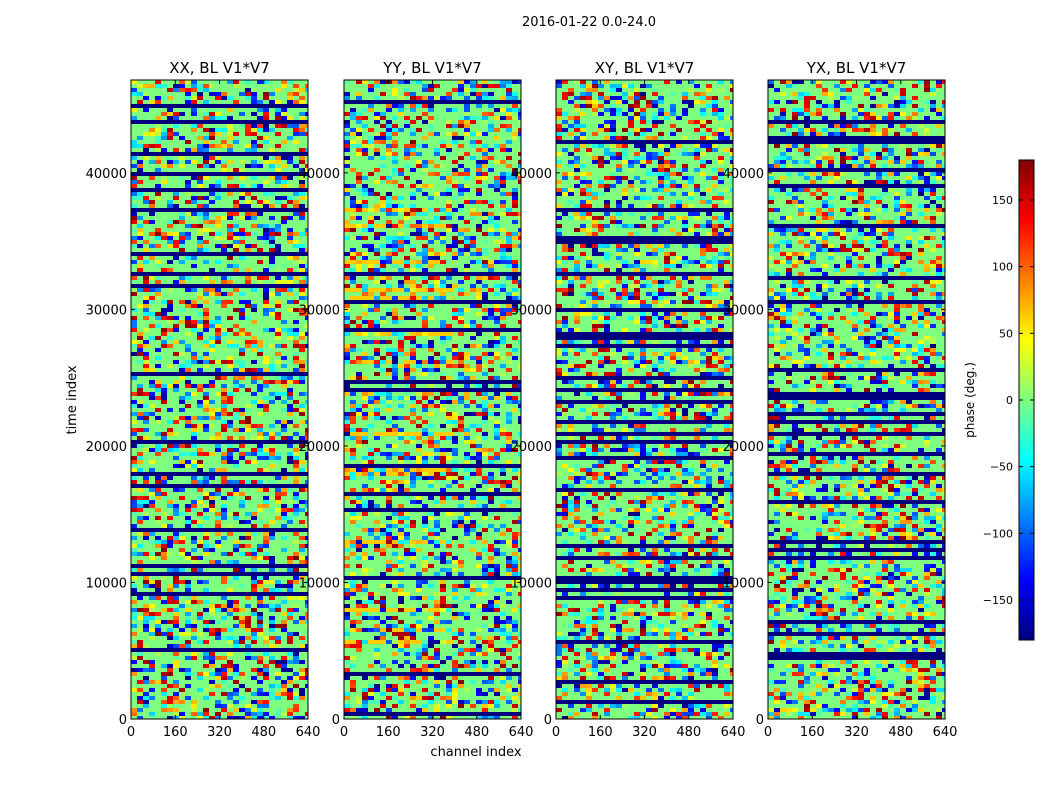  I want to click on y-axis-label: time index, so click(72, 399).